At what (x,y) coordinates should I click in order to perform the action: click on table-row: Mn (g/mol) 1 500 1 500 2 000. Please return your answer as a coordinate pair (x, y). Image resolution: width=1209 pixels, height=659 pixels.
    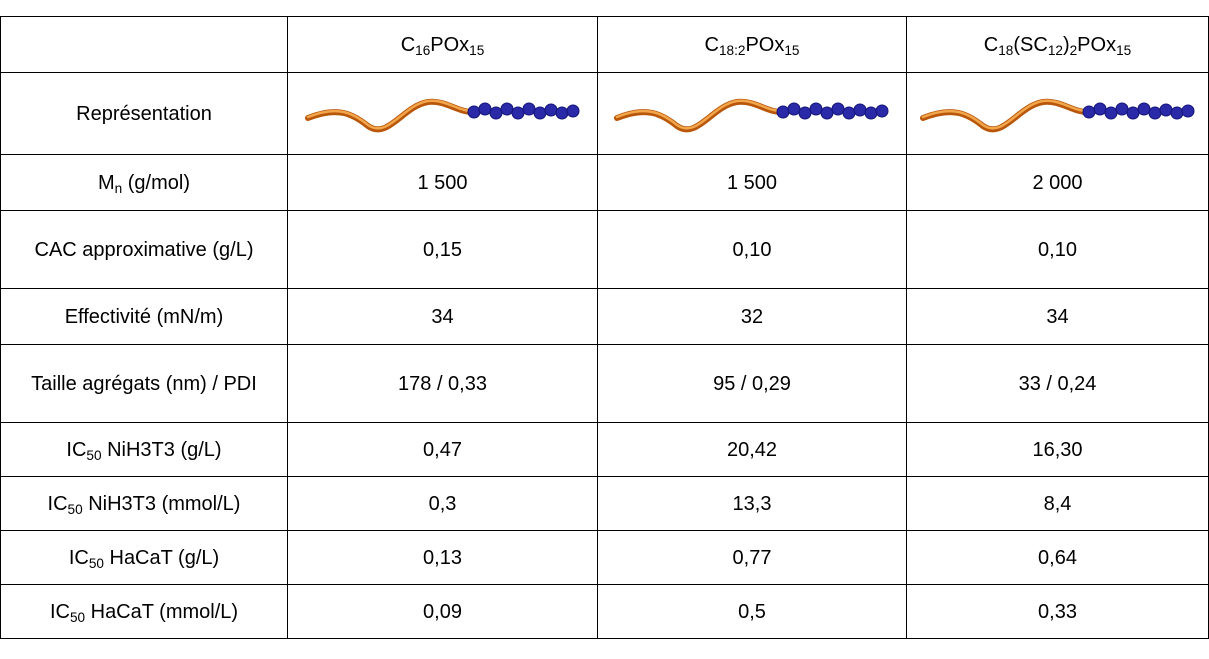
    Looking at the image, I should click on (604, 182).